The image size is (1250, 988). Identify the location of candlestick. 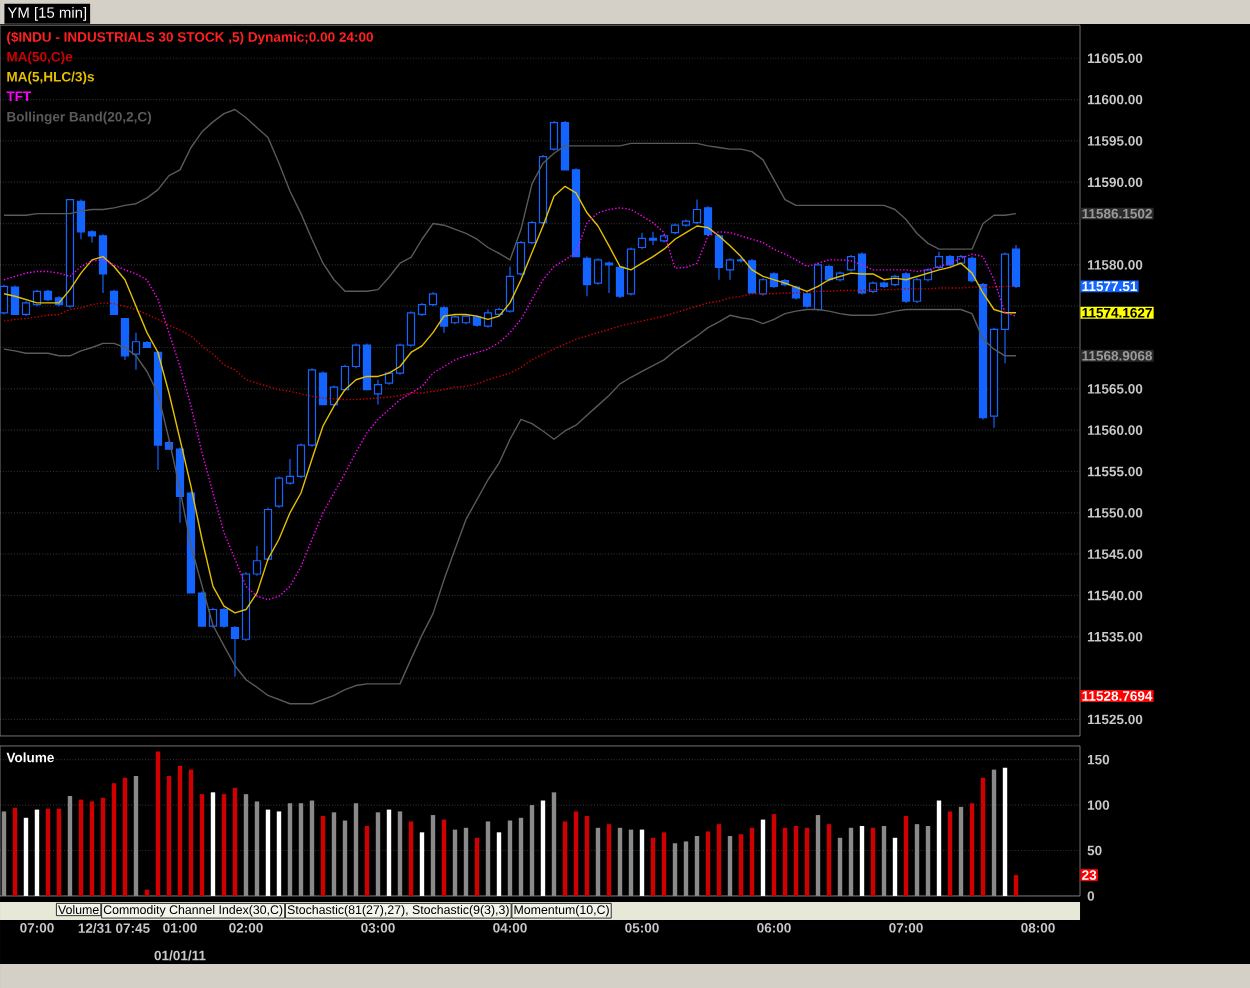
(114, 302).